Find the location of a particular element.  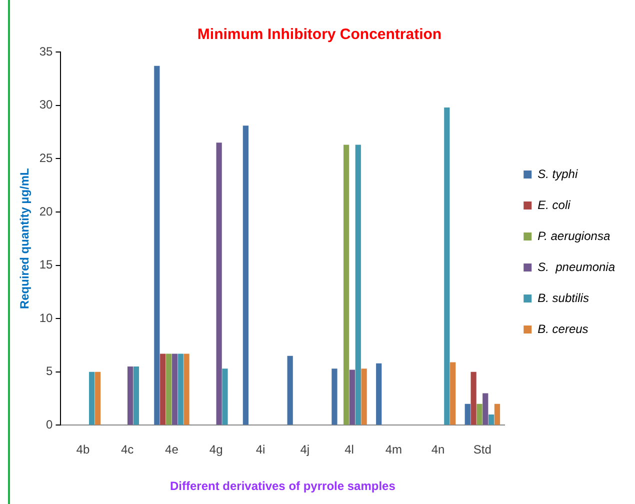

x-tick-label: 4n is located at coordinates (438, 449).